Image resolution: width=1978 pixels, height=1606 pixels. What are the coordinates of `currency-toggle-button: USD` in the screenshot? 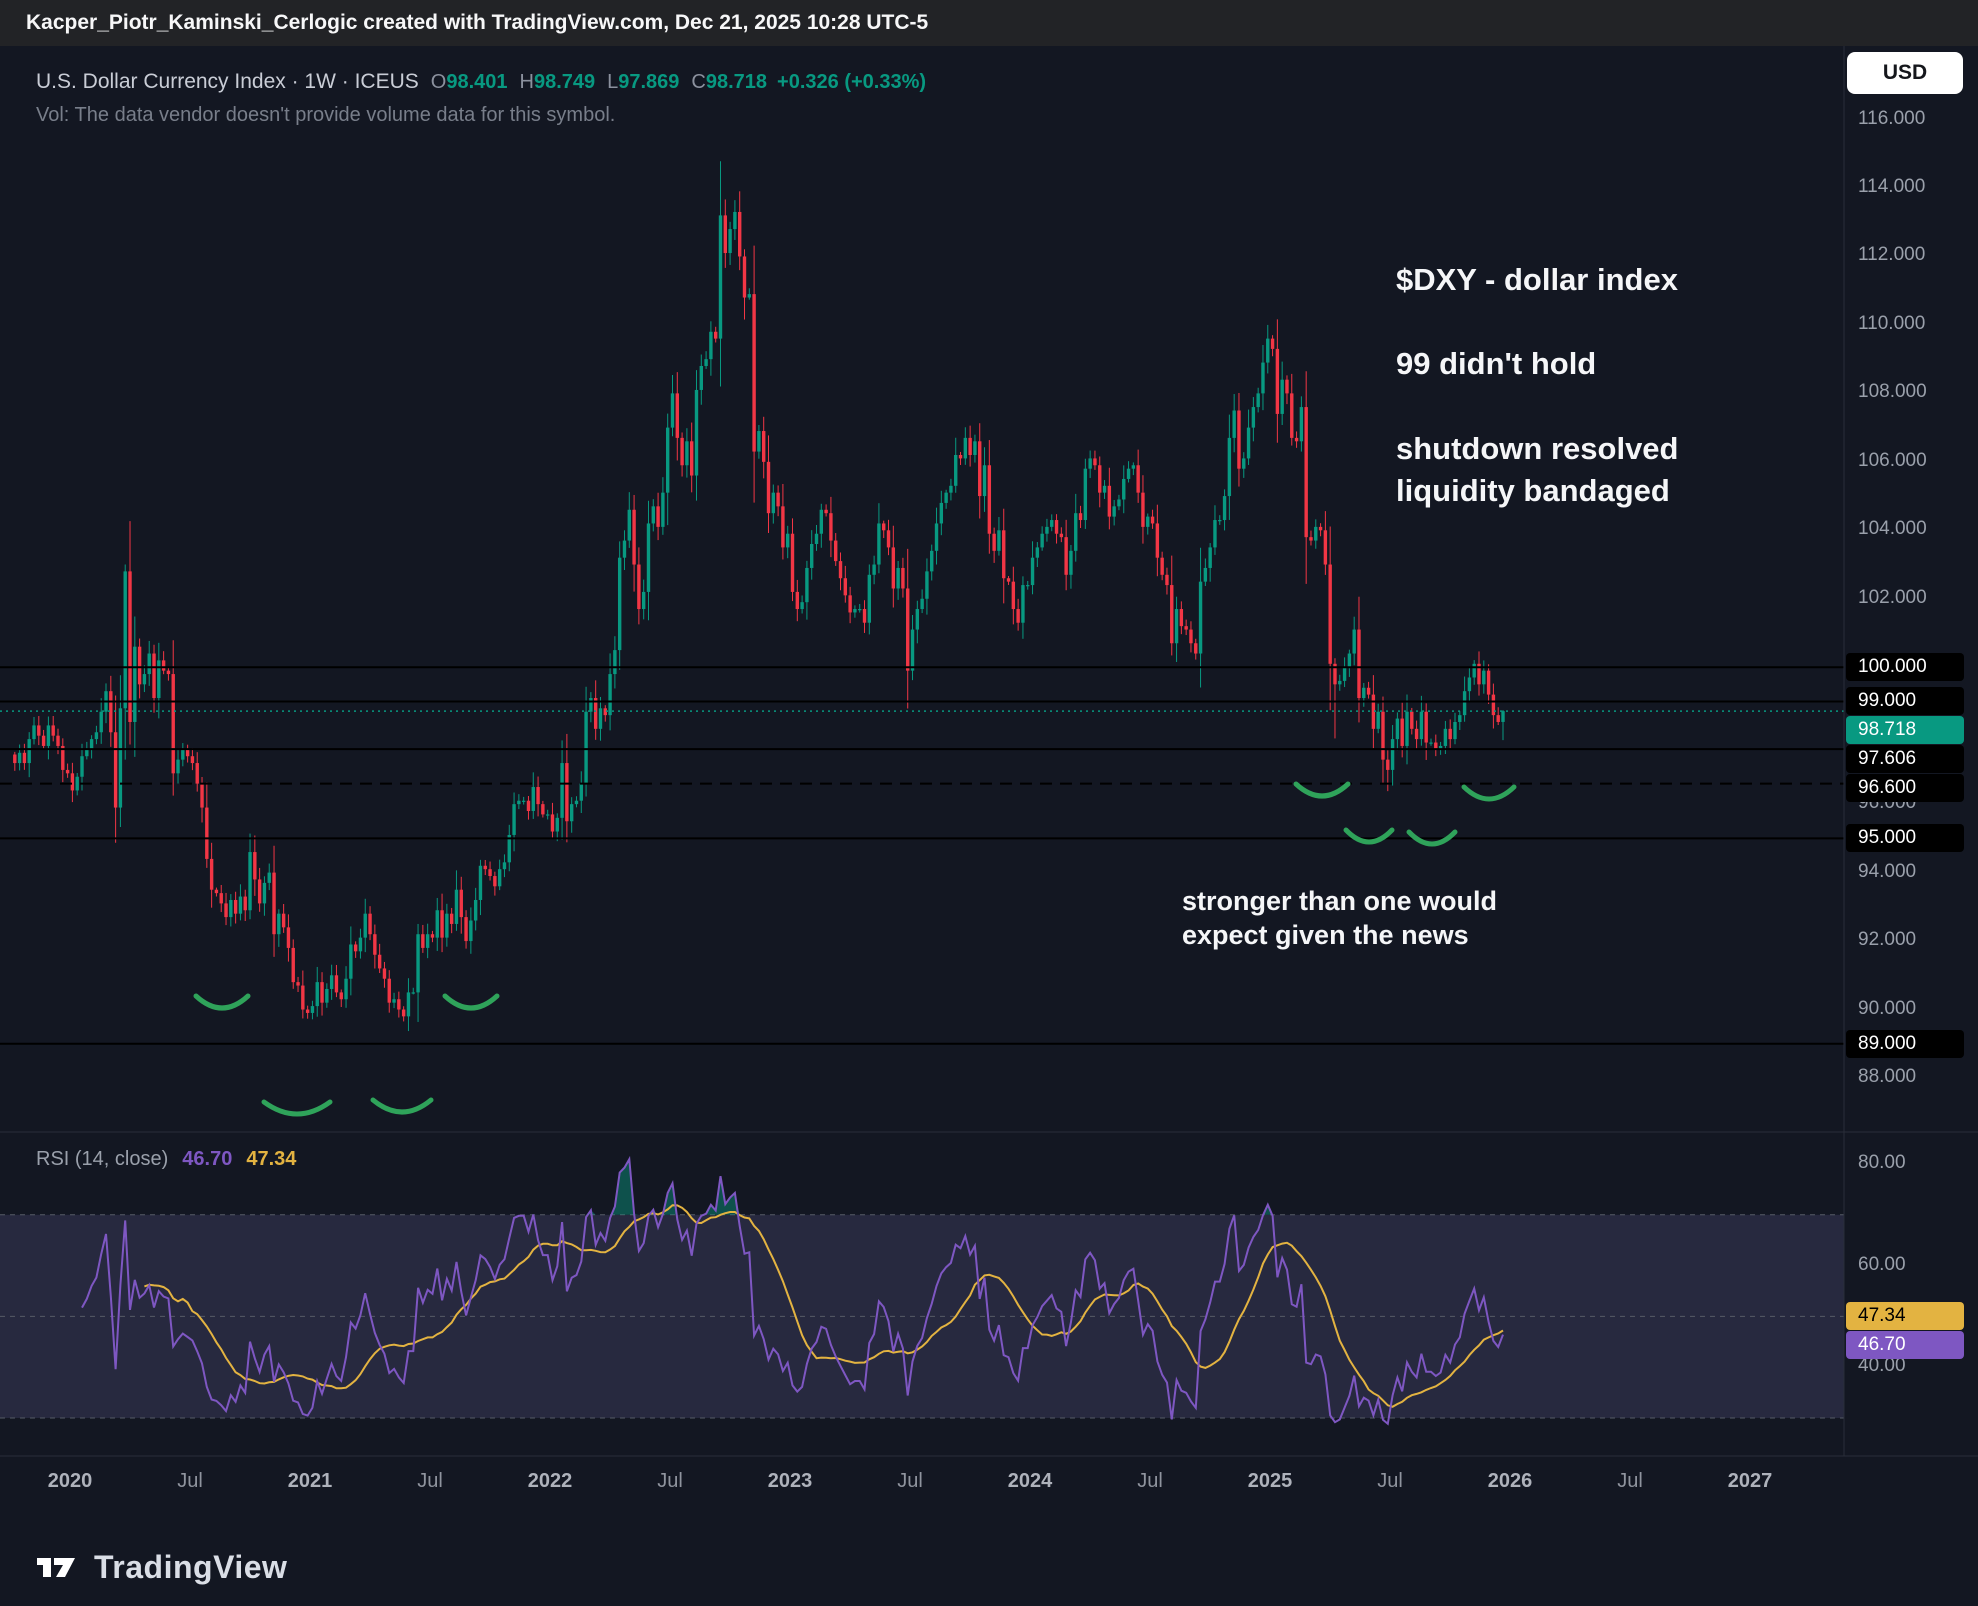 It's located at (1905, 73).